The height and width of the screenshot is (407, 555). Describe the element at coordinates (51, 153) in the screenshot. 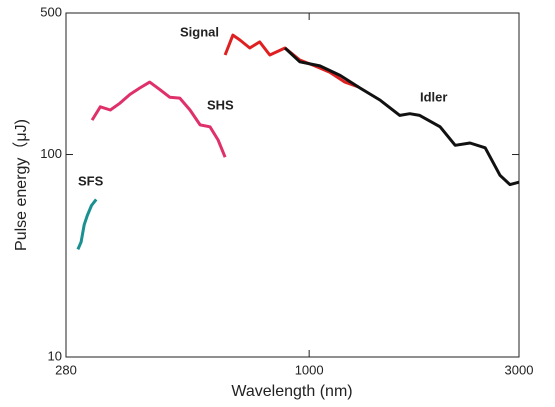

I see `y-tick-label: 100` at that location.